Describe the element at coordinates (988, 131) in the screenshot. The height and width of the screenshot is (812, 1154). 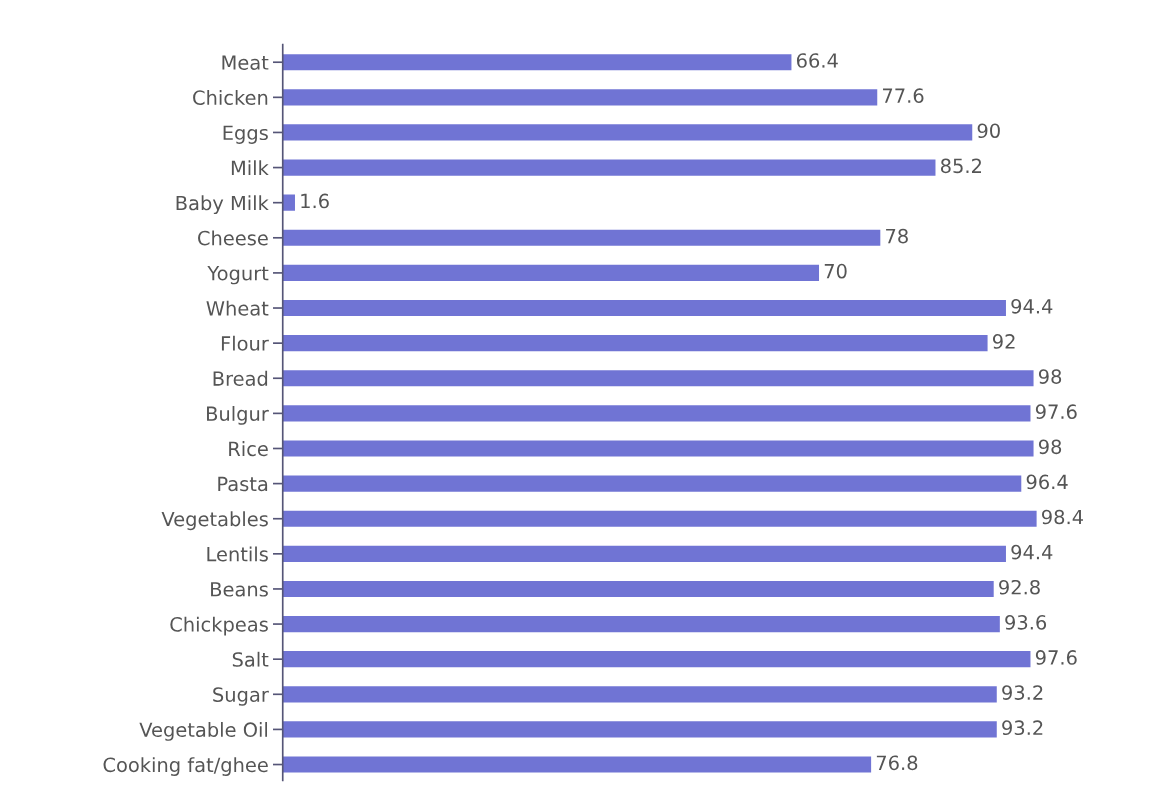
I see `data-label: 90` at that location.